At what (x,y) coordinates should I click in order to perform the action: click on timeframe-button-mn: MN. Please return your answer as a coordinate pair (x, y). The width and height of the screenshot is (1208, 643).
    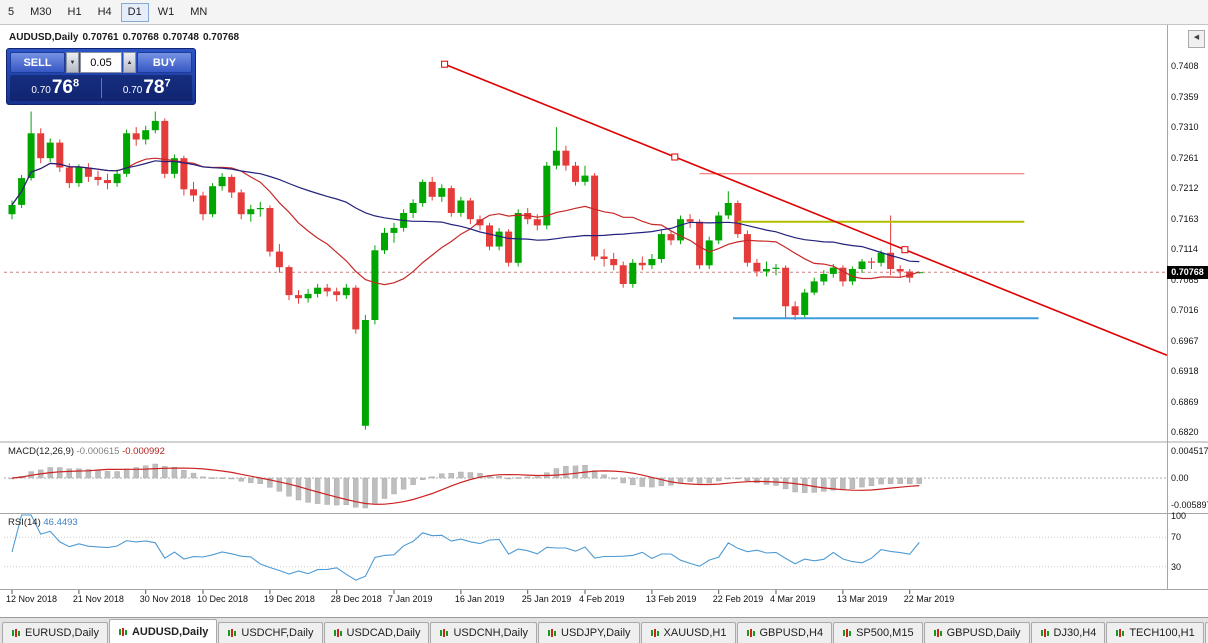
    Looking at the image, I should click on (198, 12).